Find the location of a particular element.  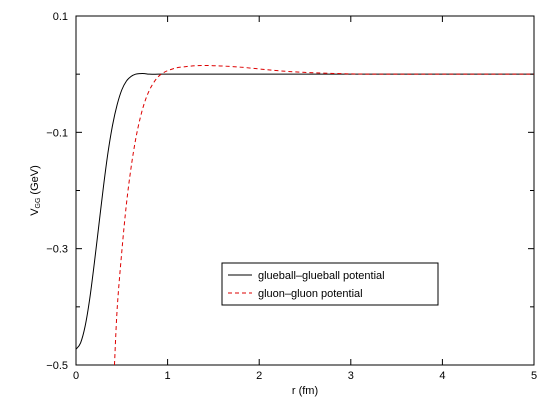

x-tick-label: 3 is located at coordinates (351, 376).